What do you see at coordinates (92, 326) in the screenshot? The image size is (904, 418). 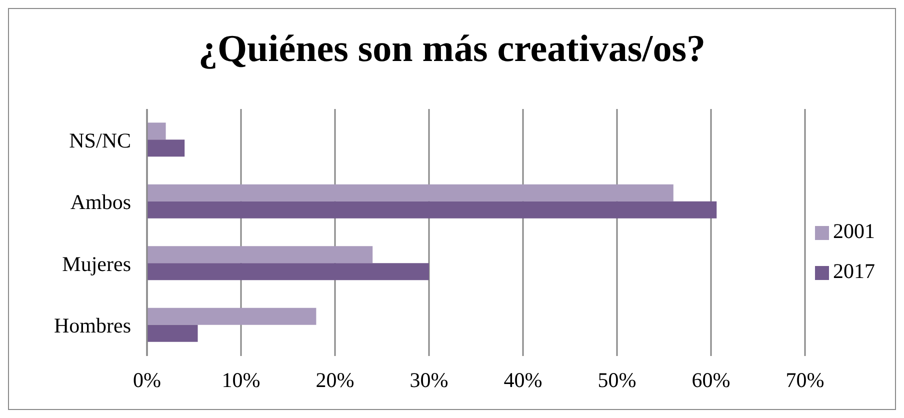 I see `y-tick-label: Hombres` at bounding box center [92, 326].